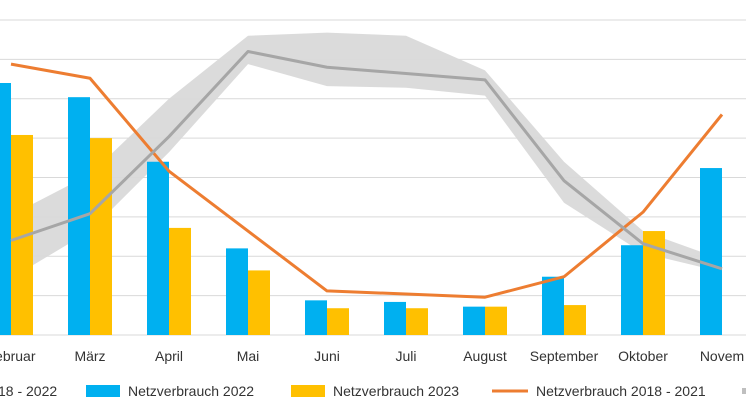  I want to click on bar-netzverbrauch-2022-september, so click(553, 305).